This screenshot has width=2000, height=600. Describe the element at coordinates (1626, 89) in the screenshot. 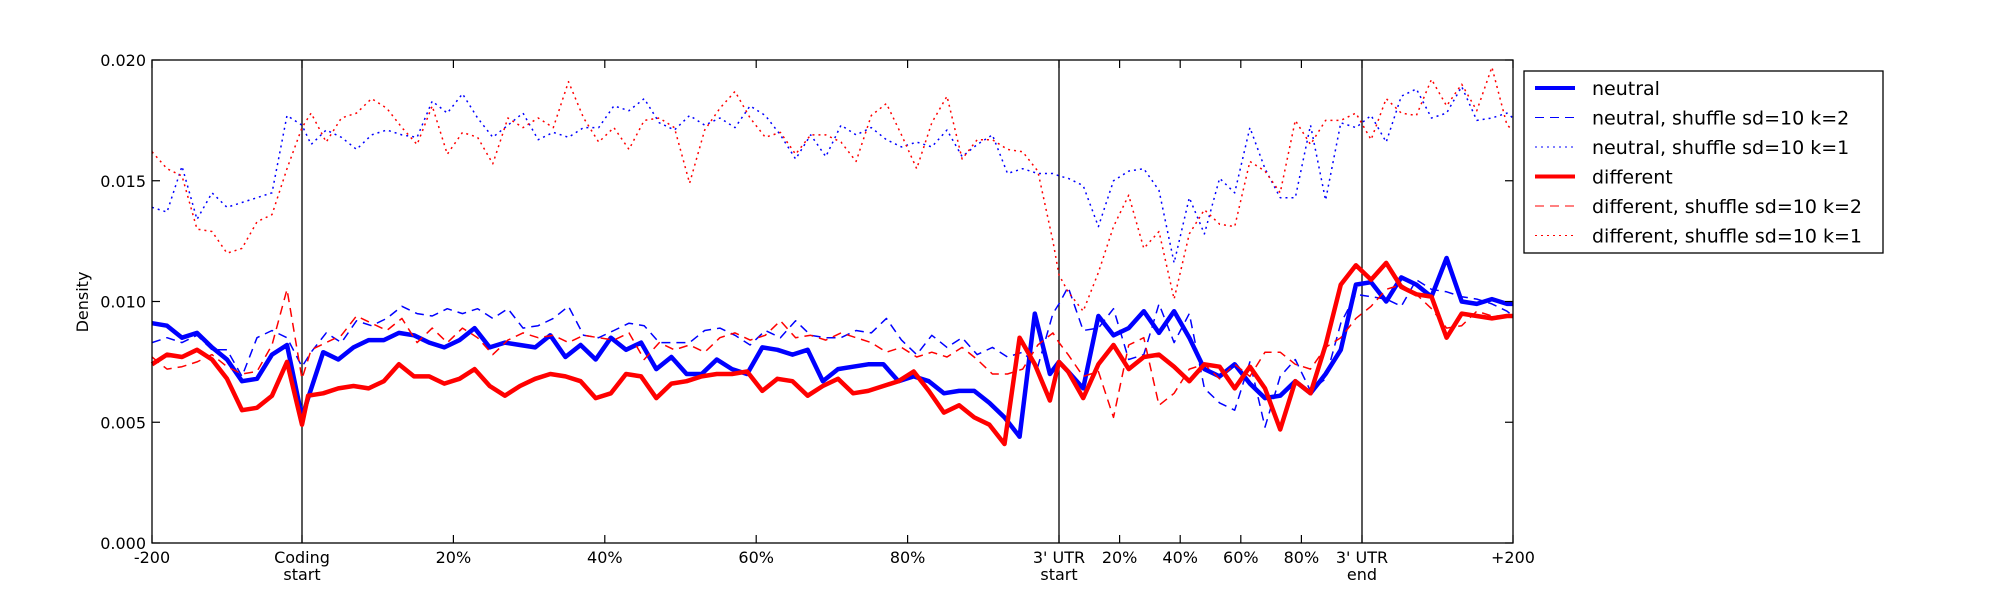

I see `legend-label-0: neutral` at that location.